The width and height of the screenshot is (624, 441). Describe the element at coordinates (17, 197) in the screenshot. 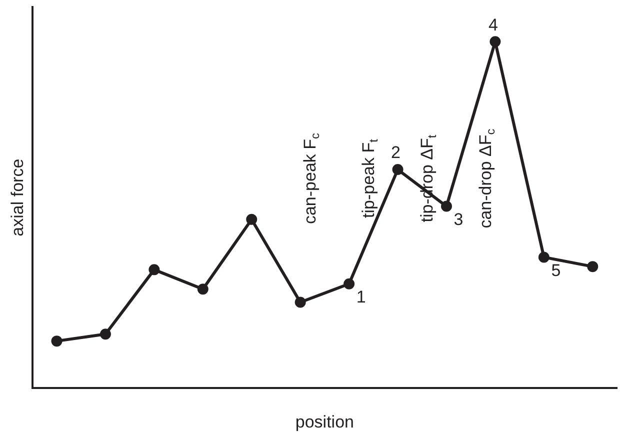

I see `y-axis-title: axial force` at that location.